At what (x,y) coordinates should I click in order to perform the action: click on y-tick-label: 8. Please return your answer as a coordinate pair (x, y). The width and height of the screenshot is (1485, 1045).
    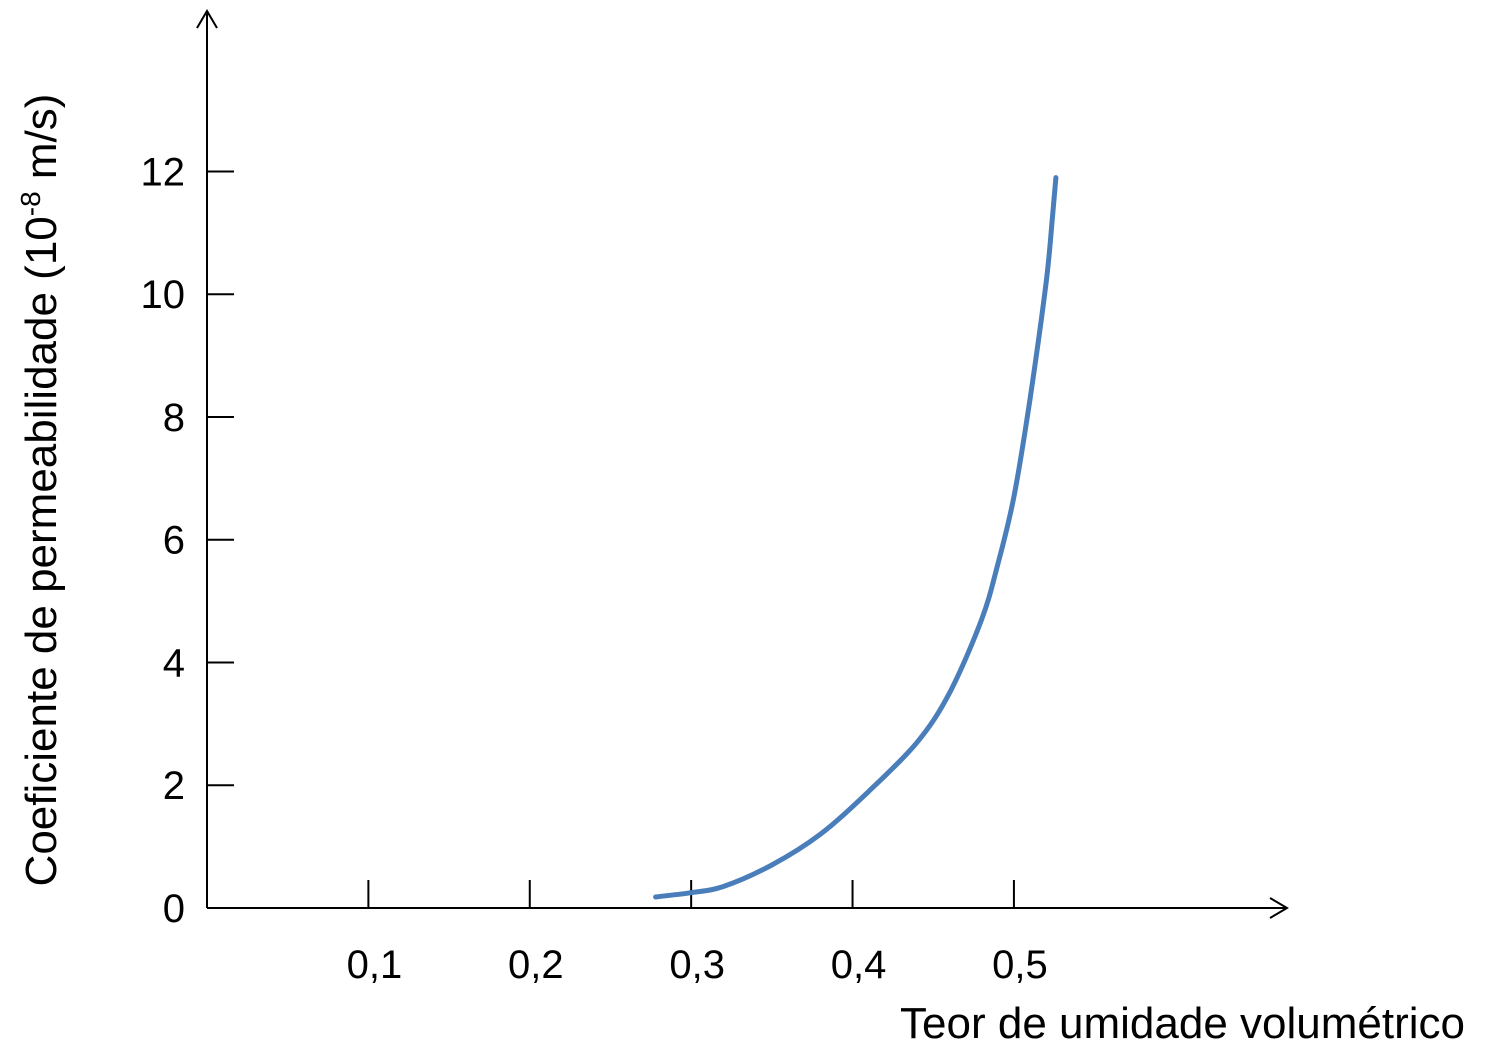
    Looking at the image, I should click on (174, 418).